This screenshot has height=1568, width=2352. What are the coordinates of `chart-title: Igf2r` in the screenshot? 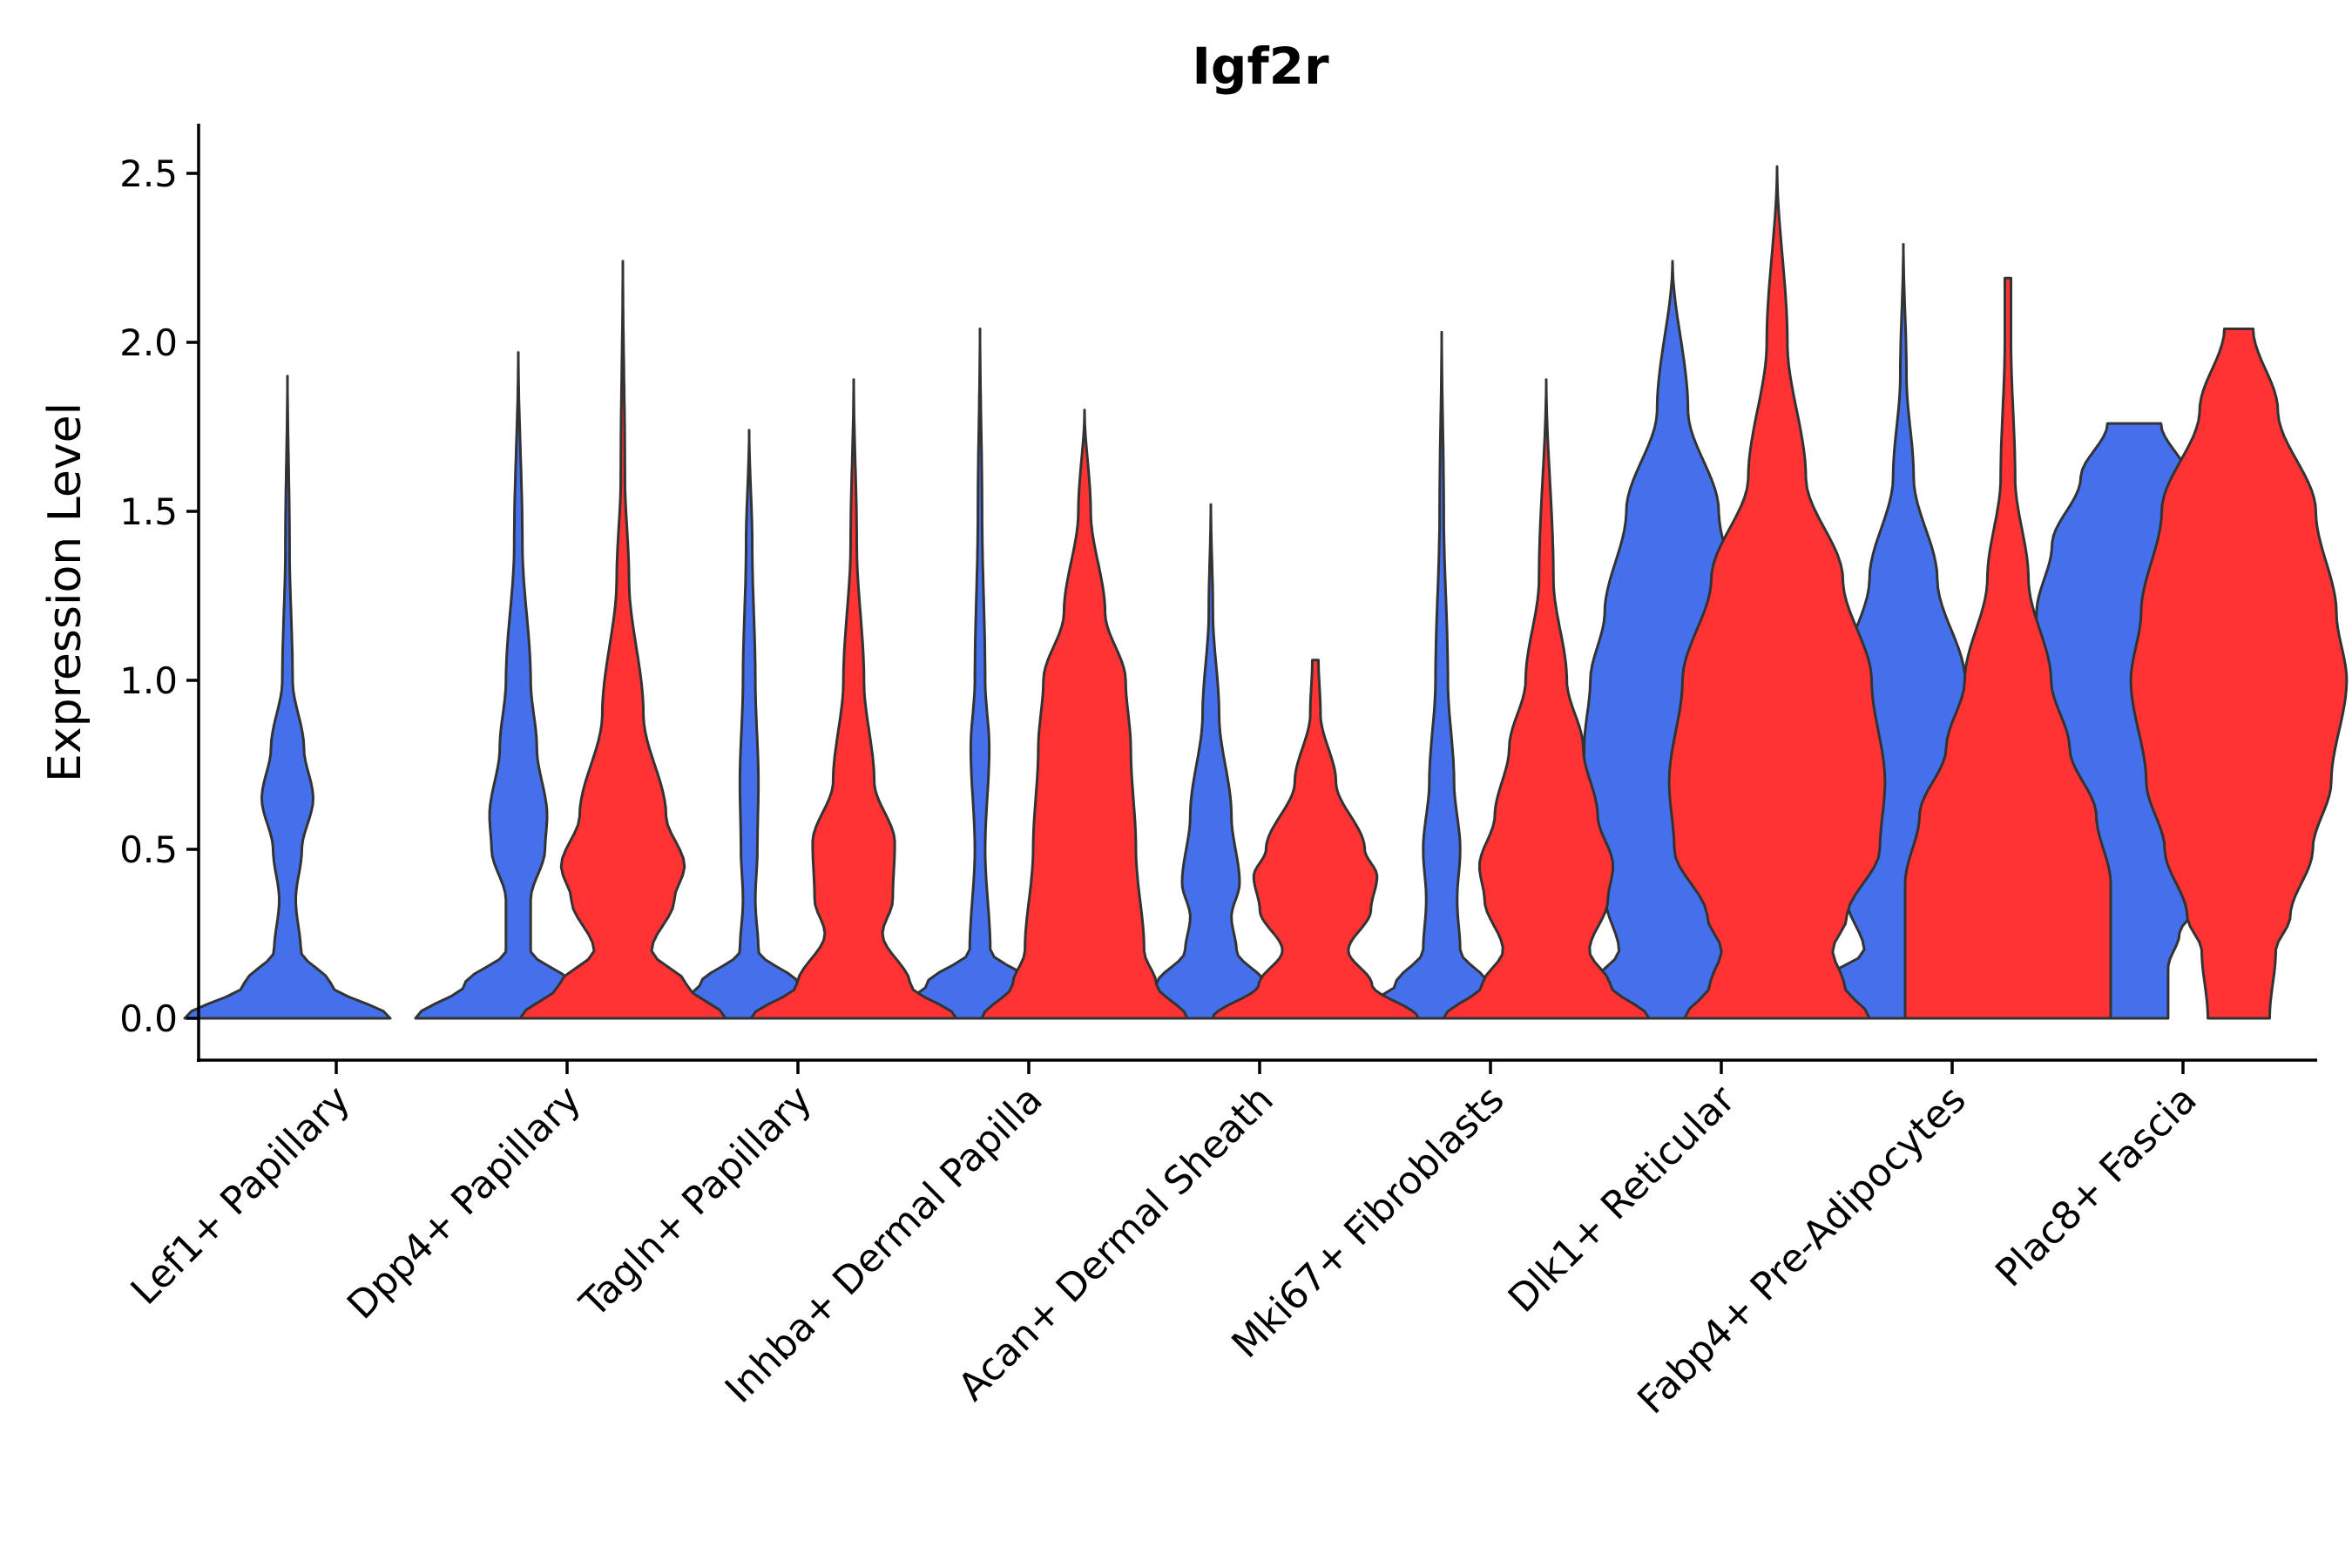 It's located at (1260, 66).